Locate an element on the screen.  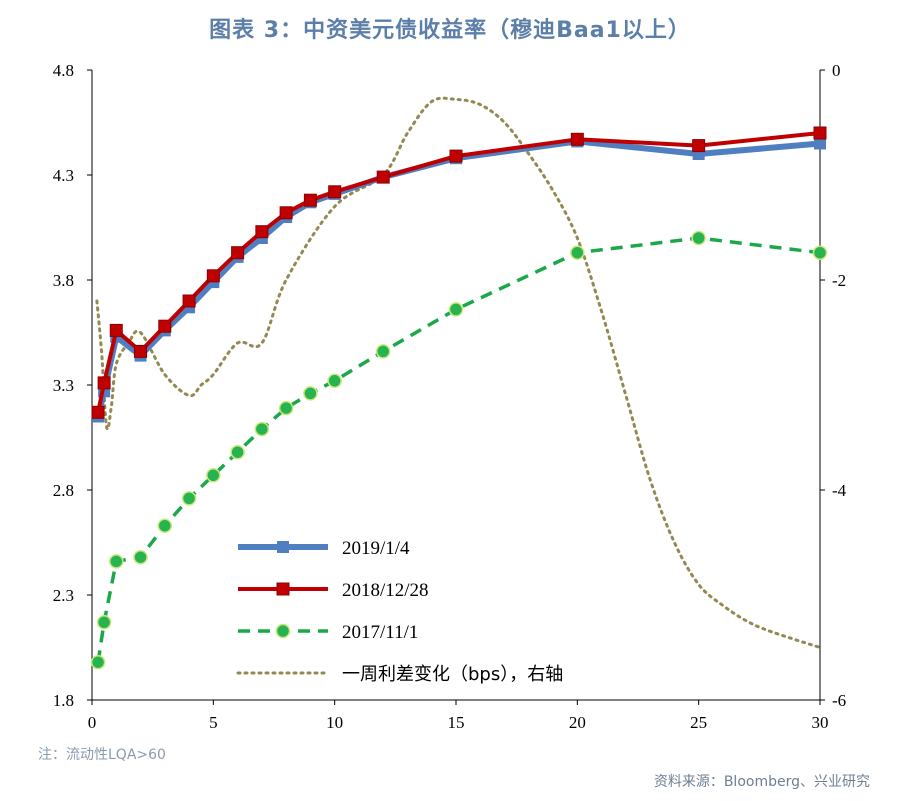
chart-title: 图表 3：中资美元债收益率（穆迪Baa1以上） is located at coordinates (450, 30).